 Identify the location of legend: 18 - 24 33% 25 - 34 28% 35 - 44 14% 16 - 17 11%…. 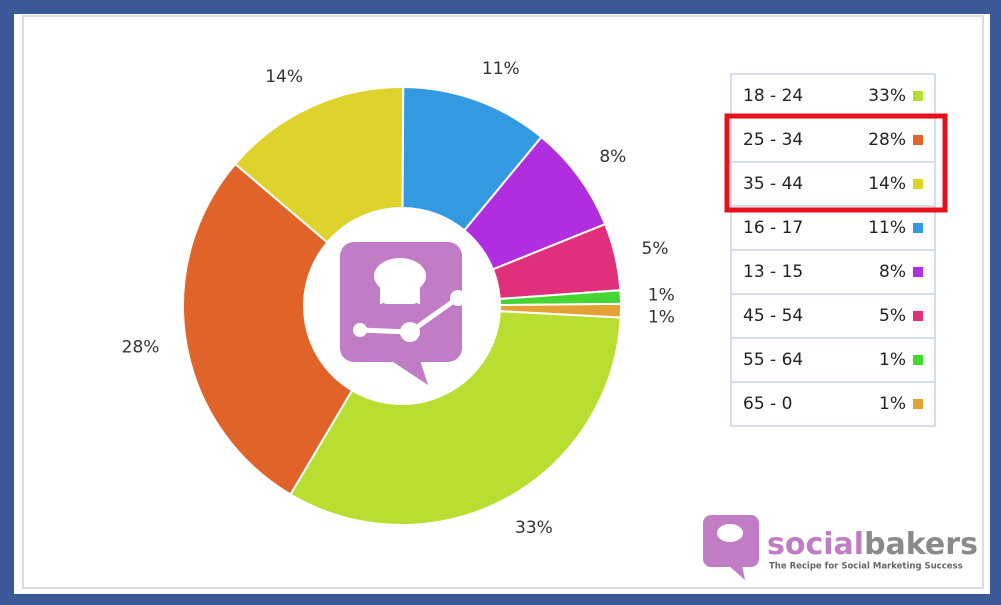
(836, 250).